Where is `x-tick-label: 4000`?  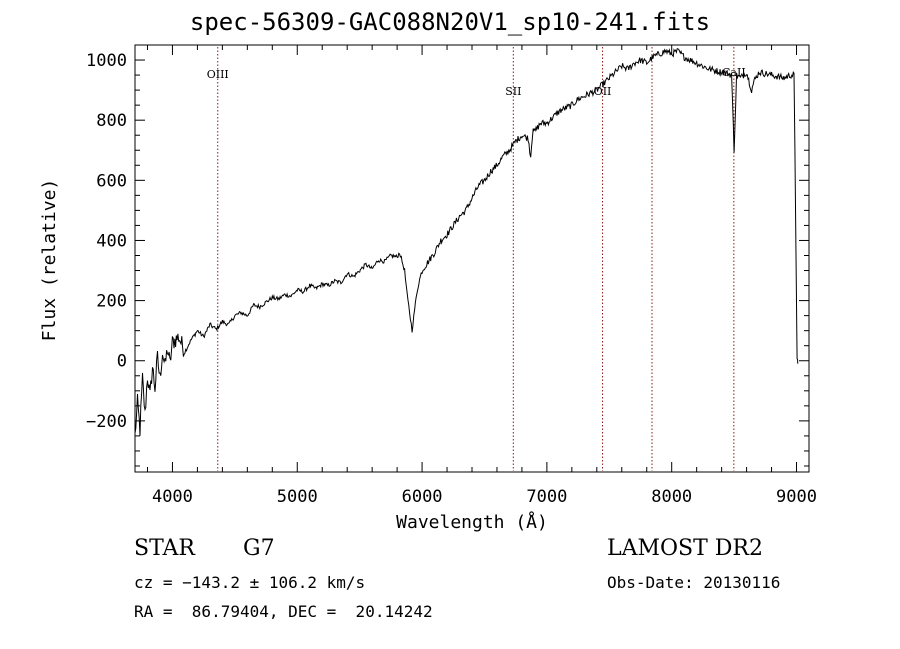
x-tick-label: 4000 is located at coordinates (172, 497).